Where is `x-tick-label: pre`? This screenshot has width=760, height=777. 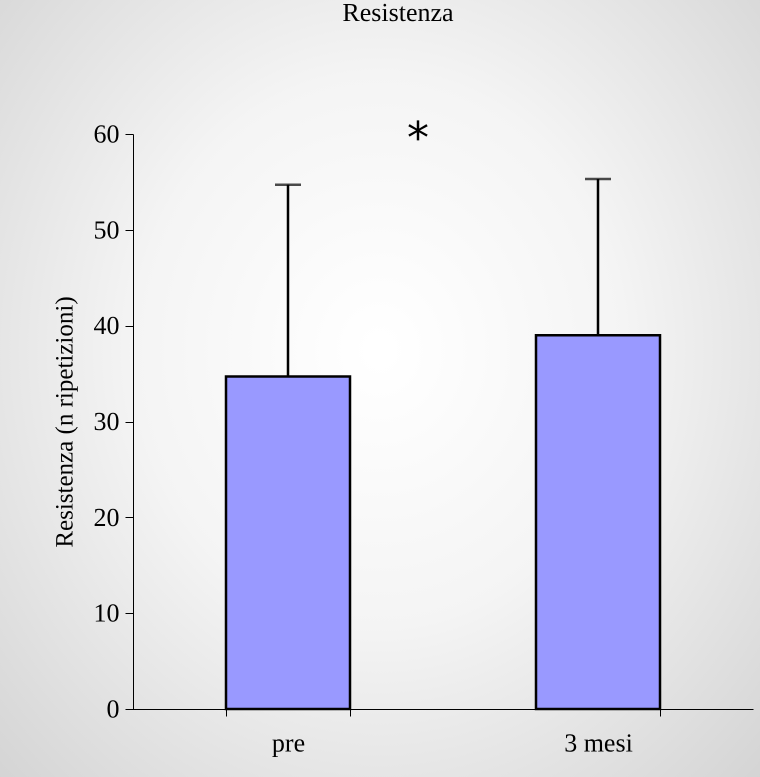 x-tick-label: pre is located at coordinates (289, 743).